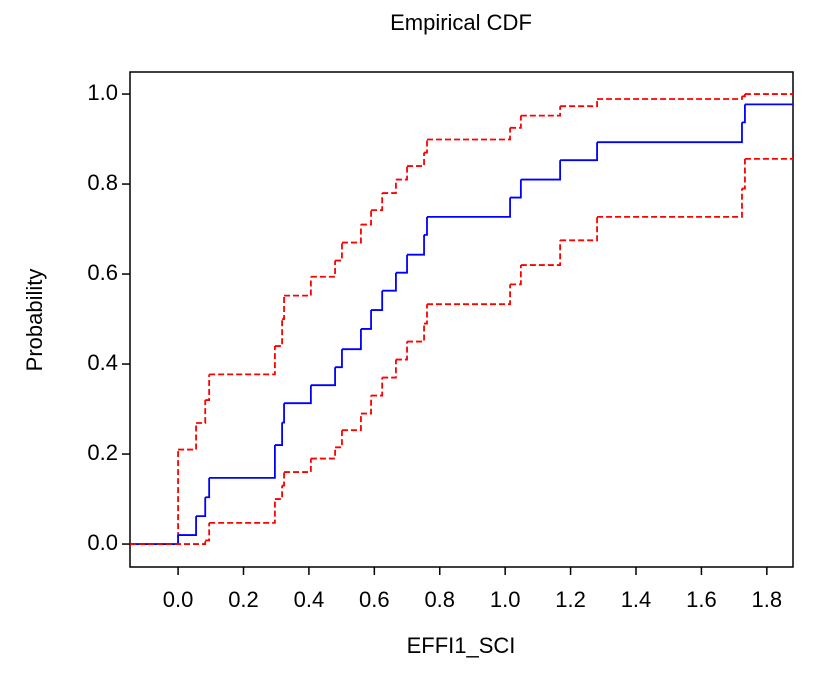 This screenshot has height=677, width=835. What do you see at coordinates (309, 599) in the screenshot?
I see `x-tick-label: 0.4` at bounding box center [309, 599].